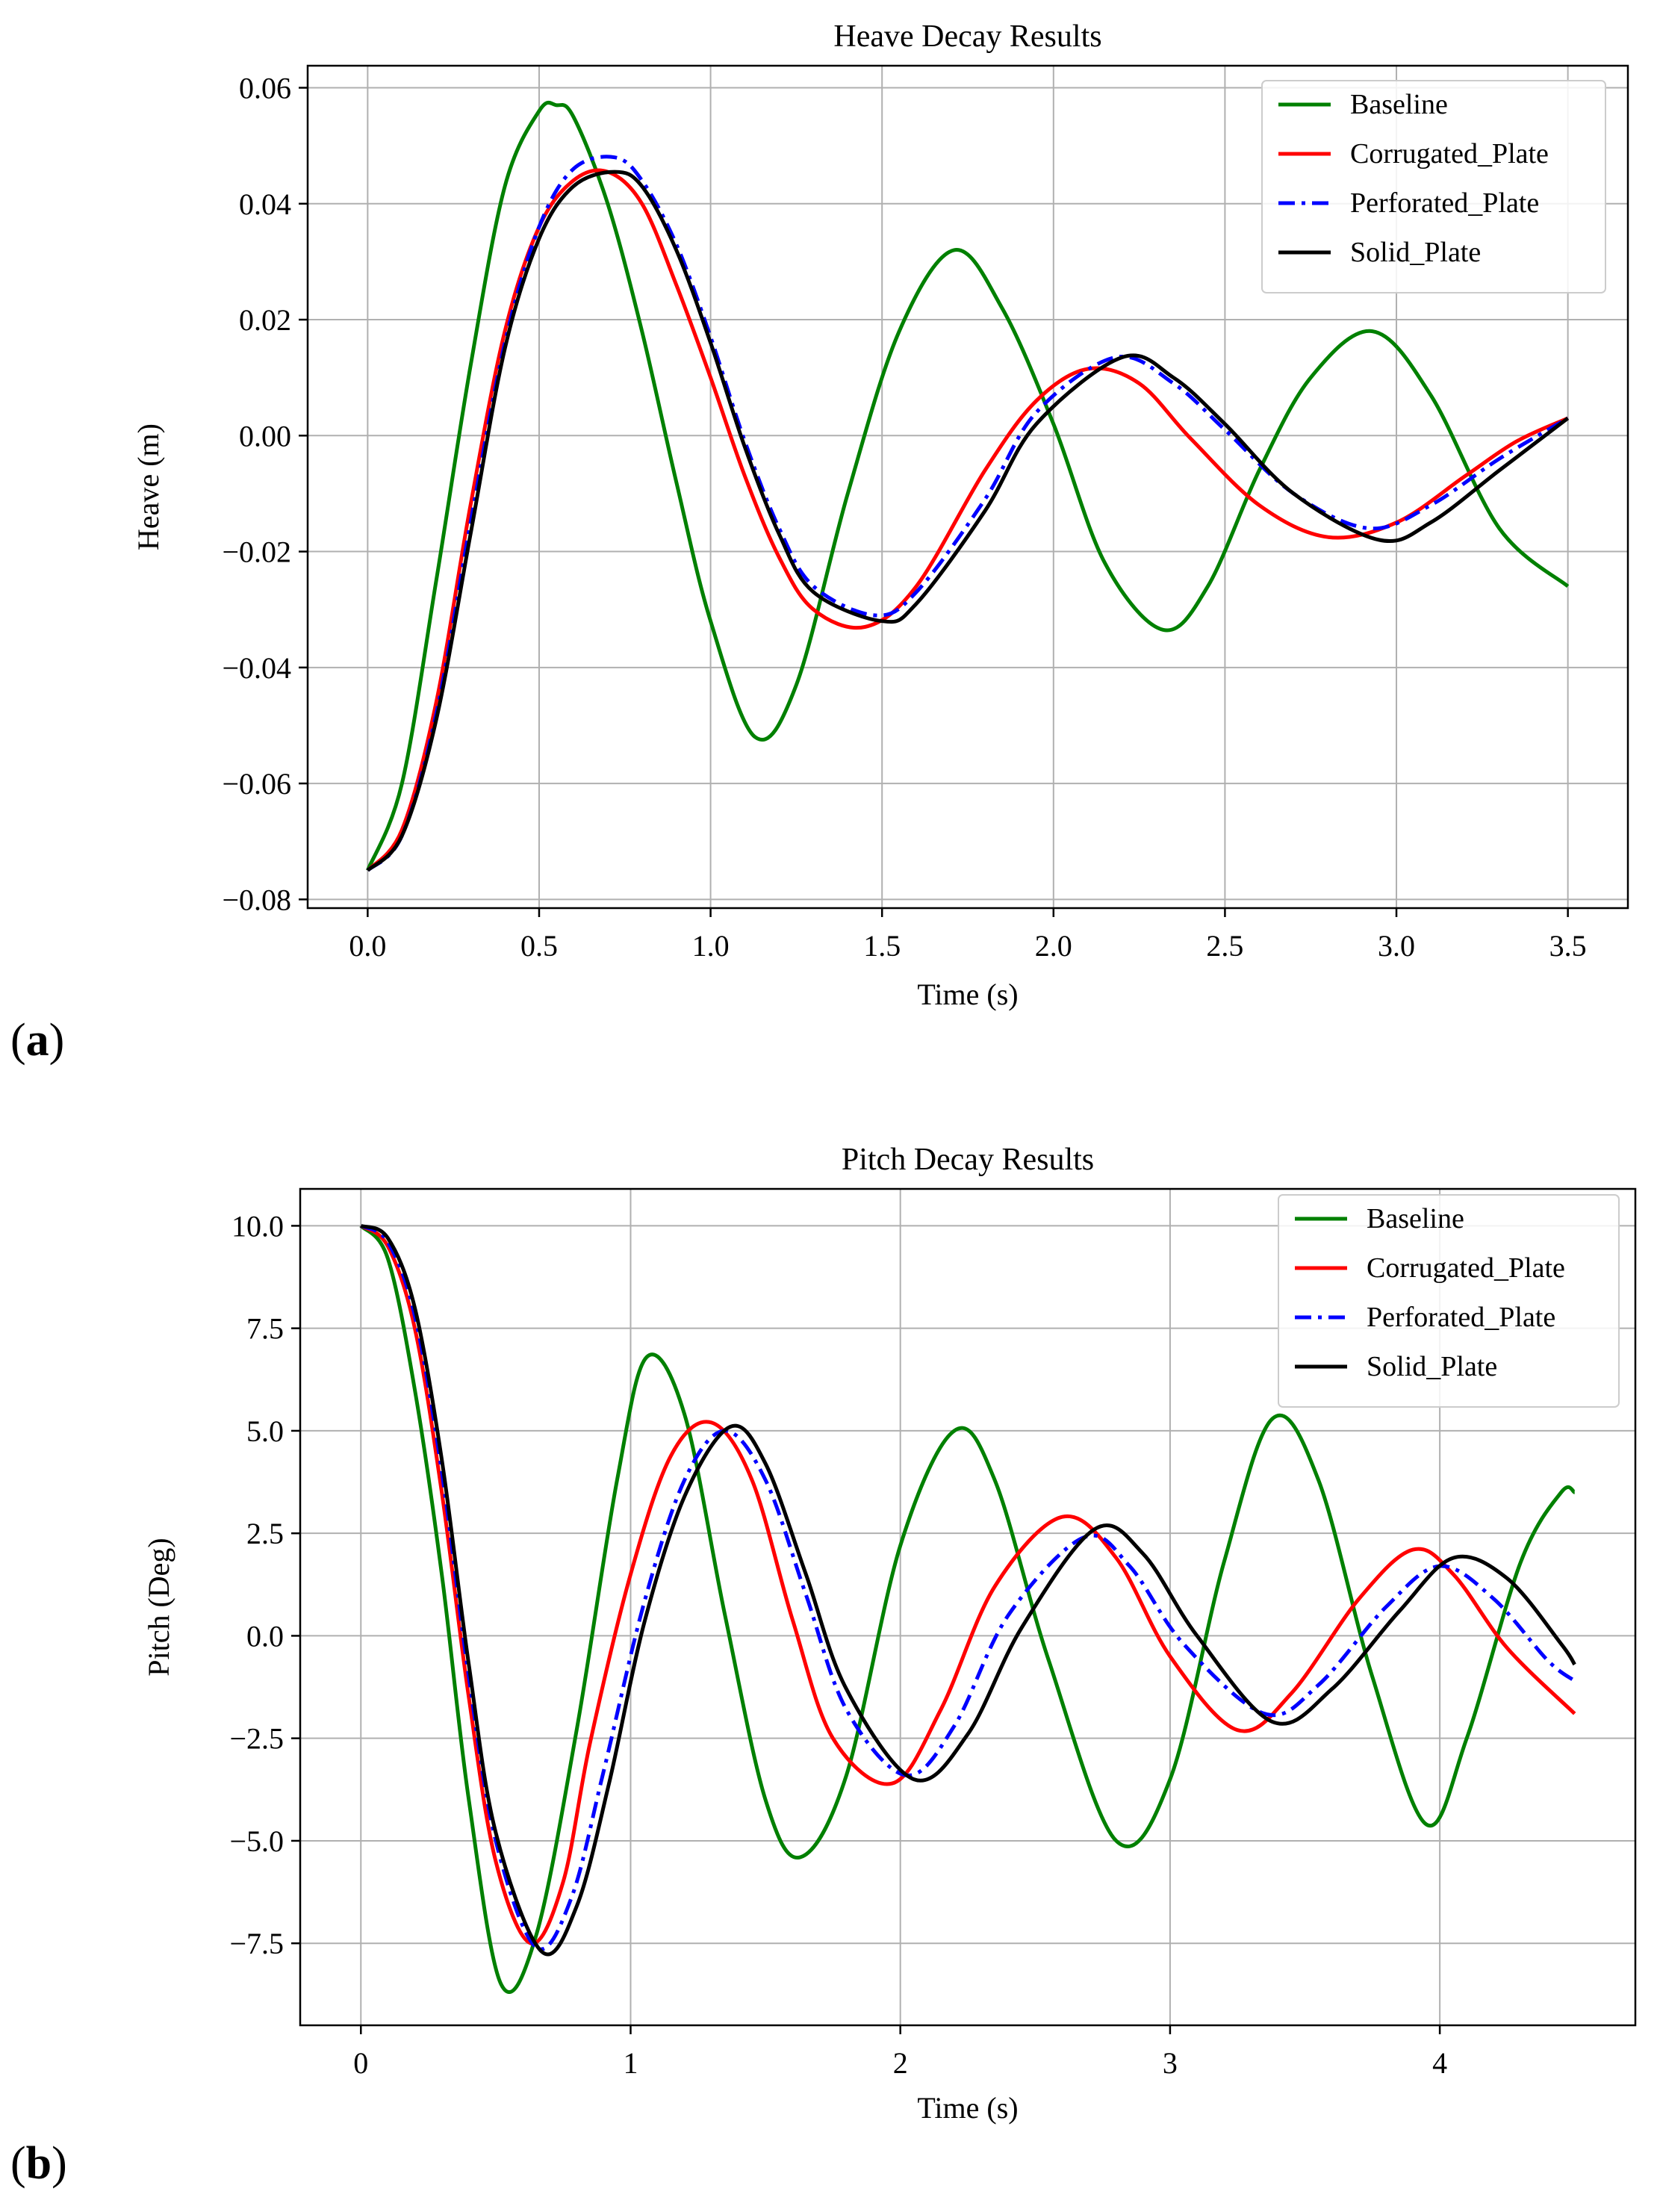  I want to click on y-tick-label: 0.0, so click(265, 1636).